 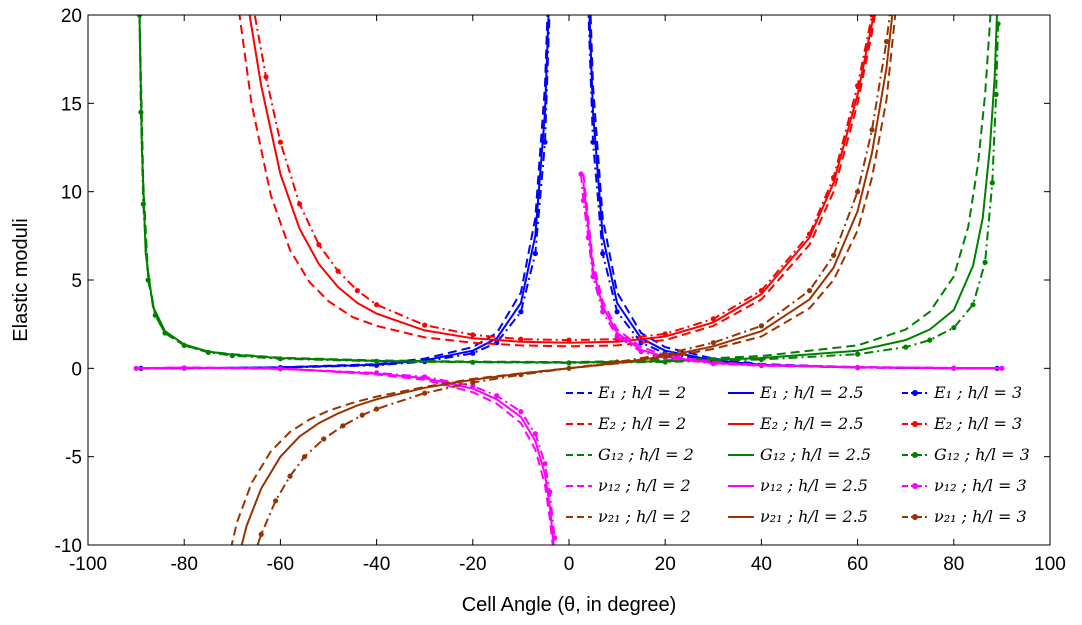 I want to click on legend-label: E₂ ; h/l = 2.5, so click(x=811, y=423).